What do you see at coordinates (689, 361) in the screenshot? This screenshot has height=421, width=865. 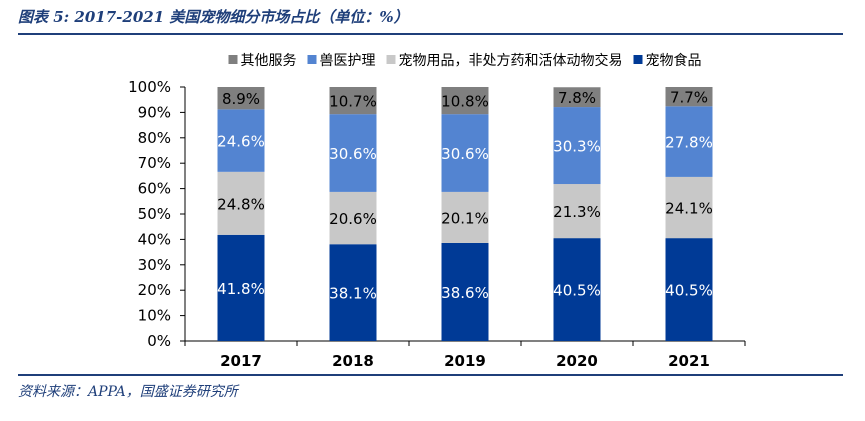 I see `x-tick-label: 2021` at bounding box center [689, 361].